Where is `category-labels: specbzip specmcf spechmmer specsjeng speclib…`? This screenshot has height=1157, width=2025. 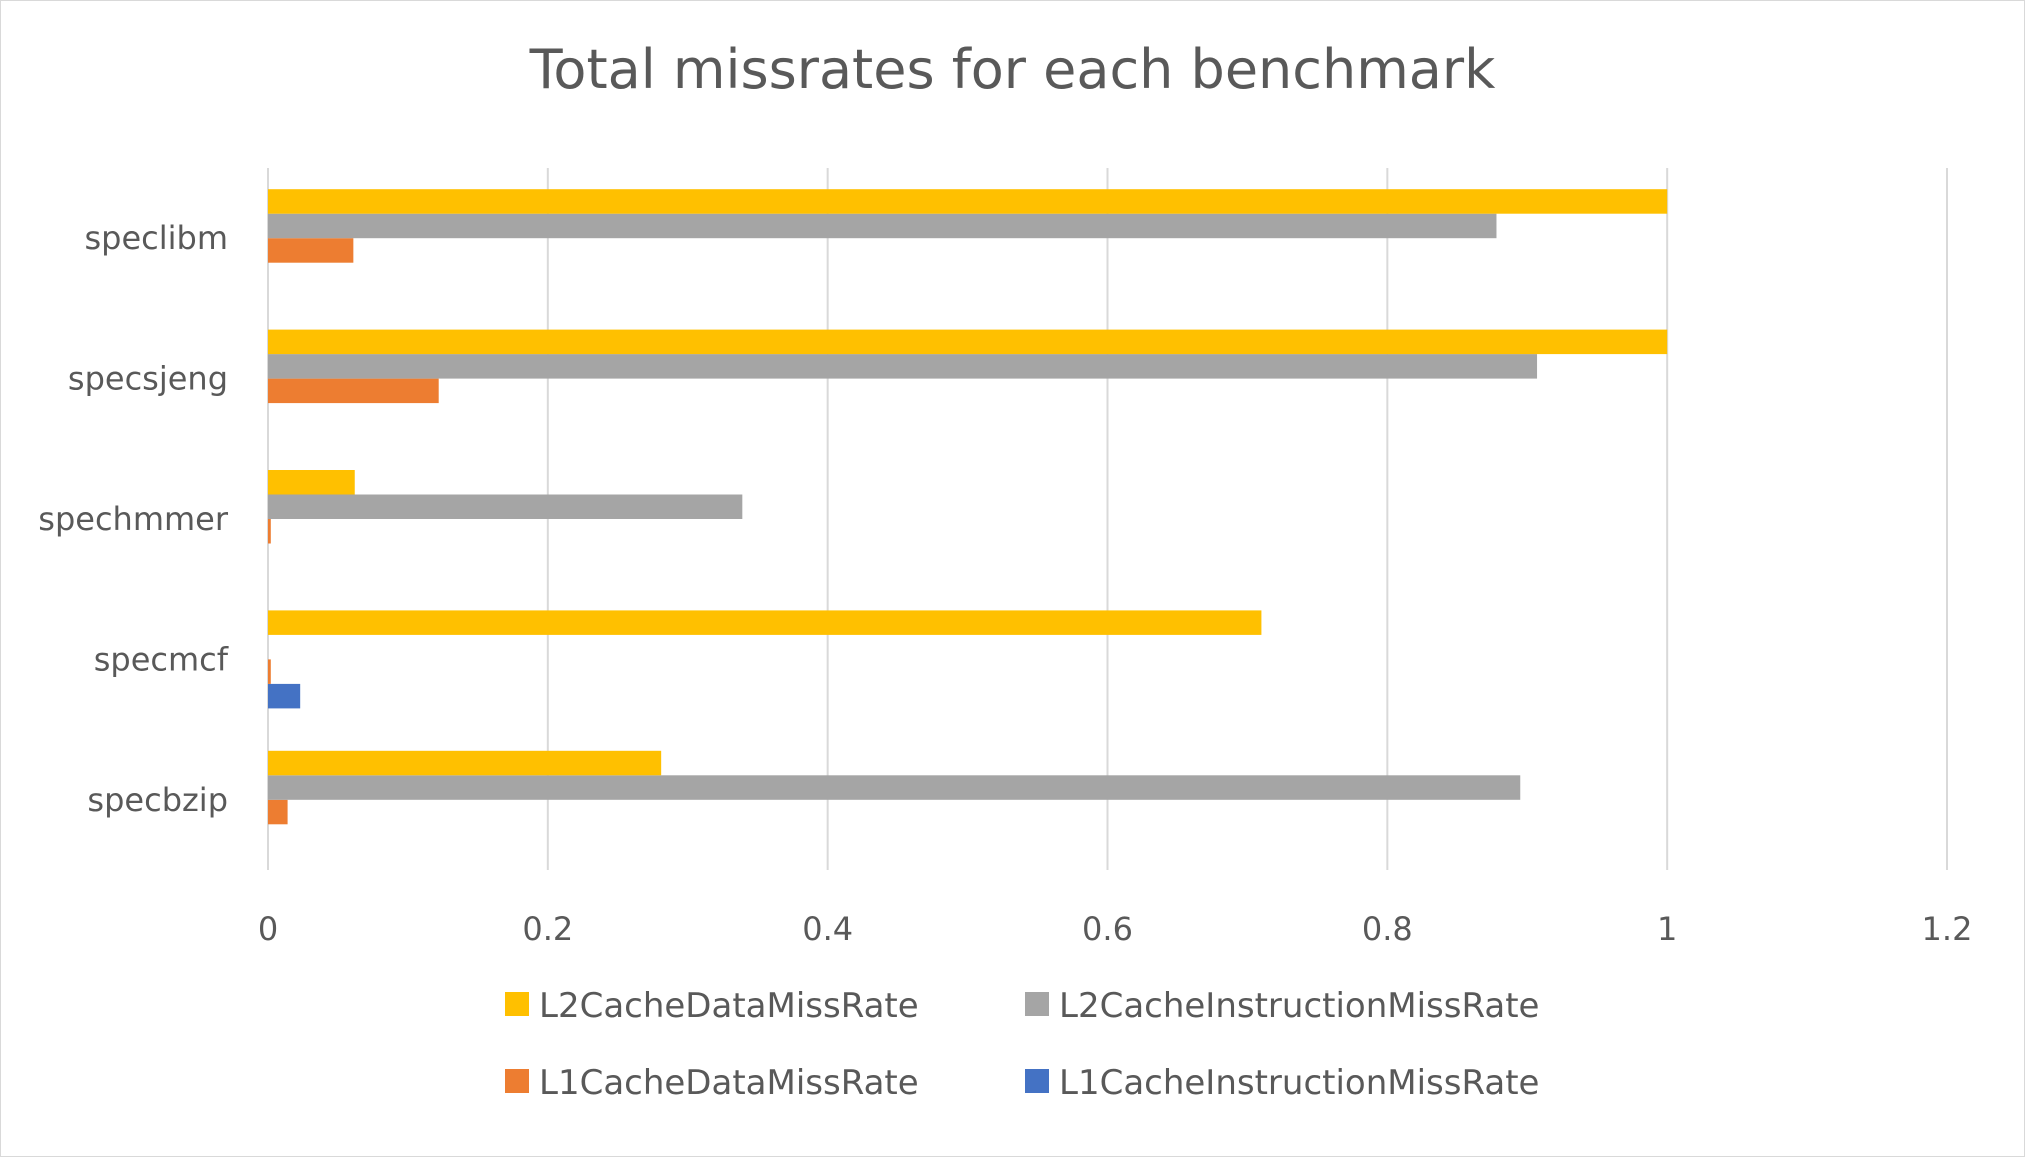 category-labels: specbzip specmcf spechmmer specsjeng speclib… is located at coordinates (133, 519).